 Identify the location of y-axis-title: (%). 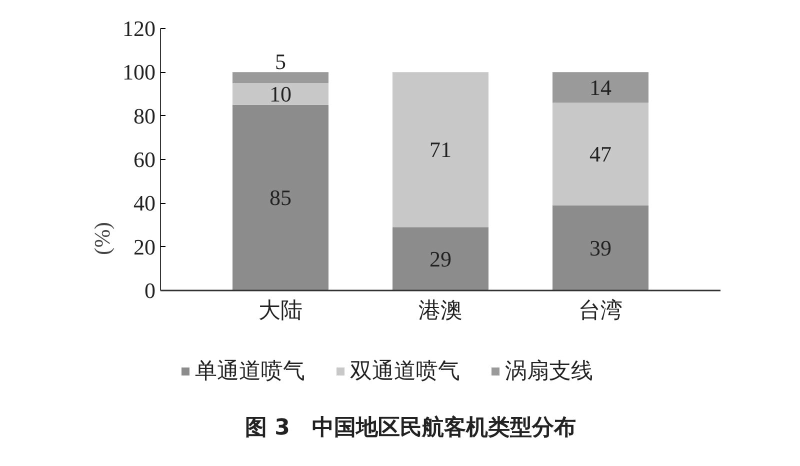
(102, 238).